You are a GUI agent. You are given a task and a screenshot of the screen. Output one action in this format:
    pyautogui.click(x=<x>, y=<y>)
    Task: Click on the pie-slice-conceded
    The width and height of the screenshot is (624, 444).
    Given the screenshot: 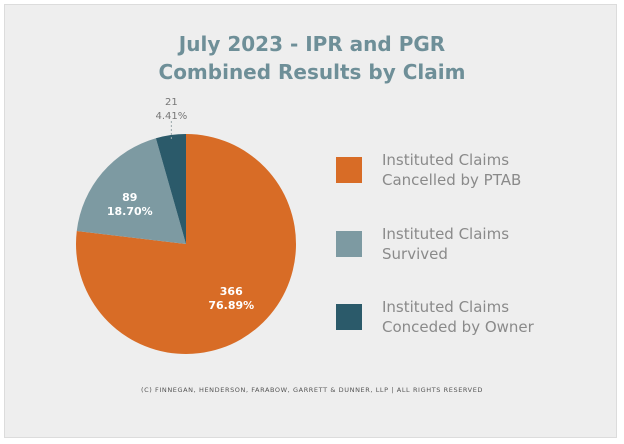 What is the action you would take?
    pyautogui.click(x=170, y=189)
    